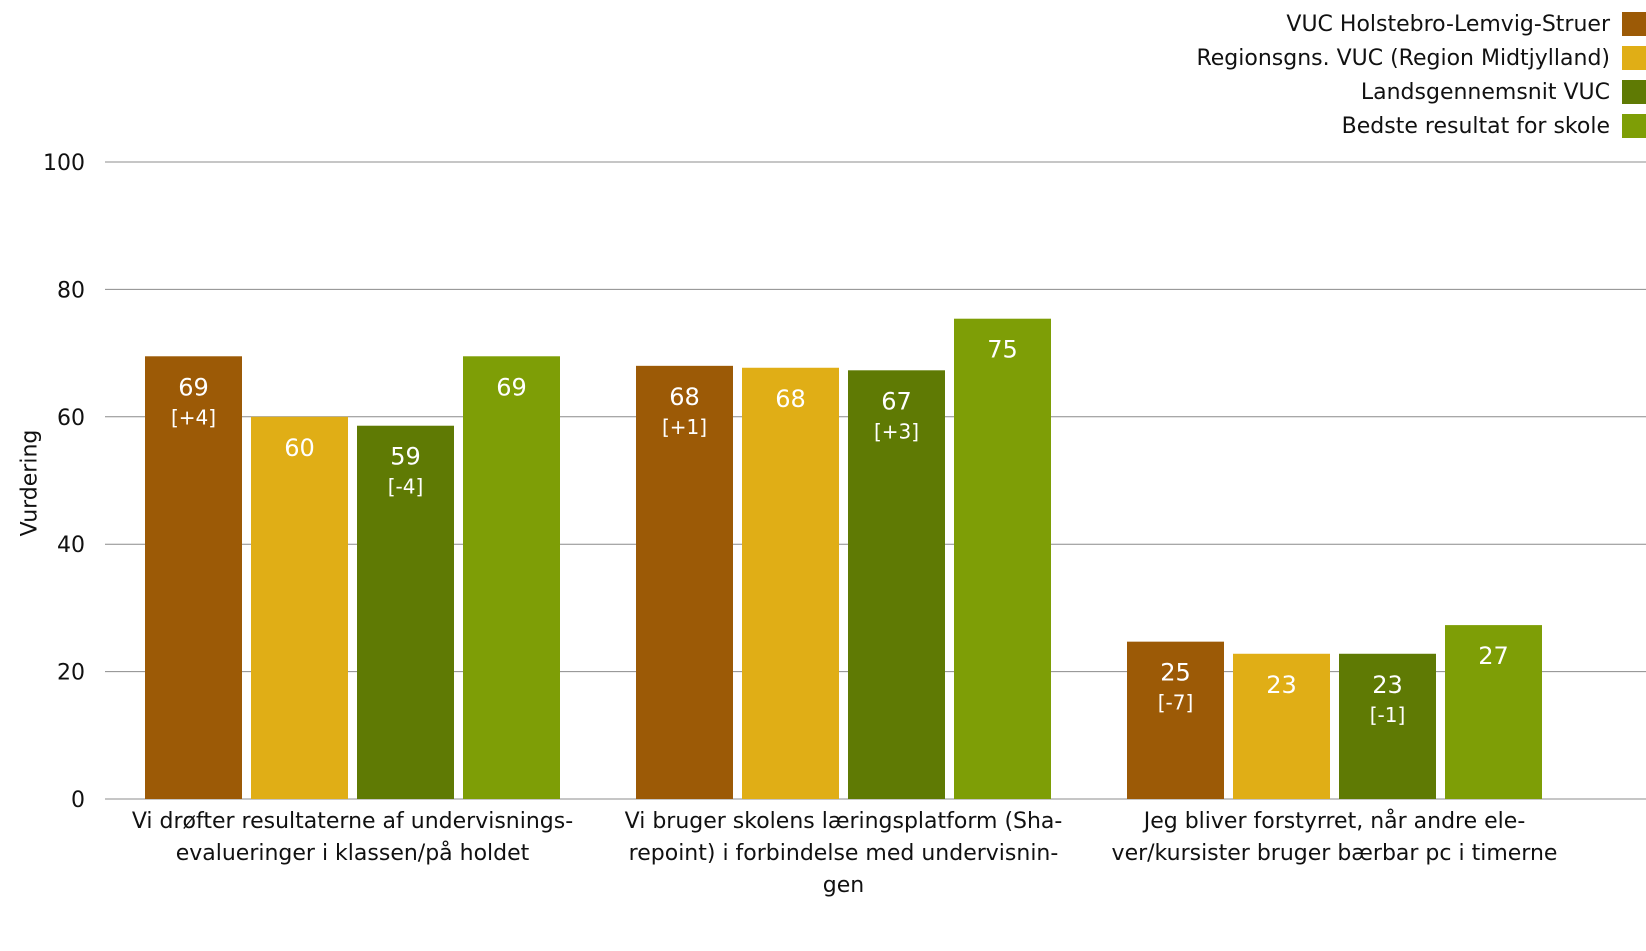  What do you see at coordinates (1176, 703) in the screenshot?
I see `bar-diff-label: [-7]` at bounding box center [1176, 703].